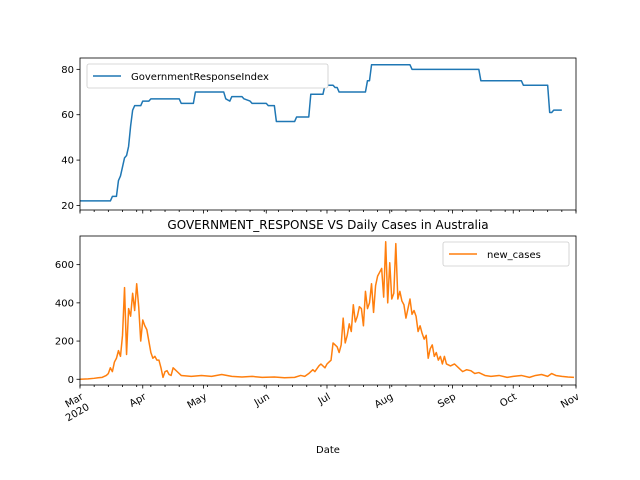 This screenshot has height=480, width=640. What do you see at coordinates (328, 450) in the screenshot?
I see `x-axis-label: Date` at bounding box center [328, 450].